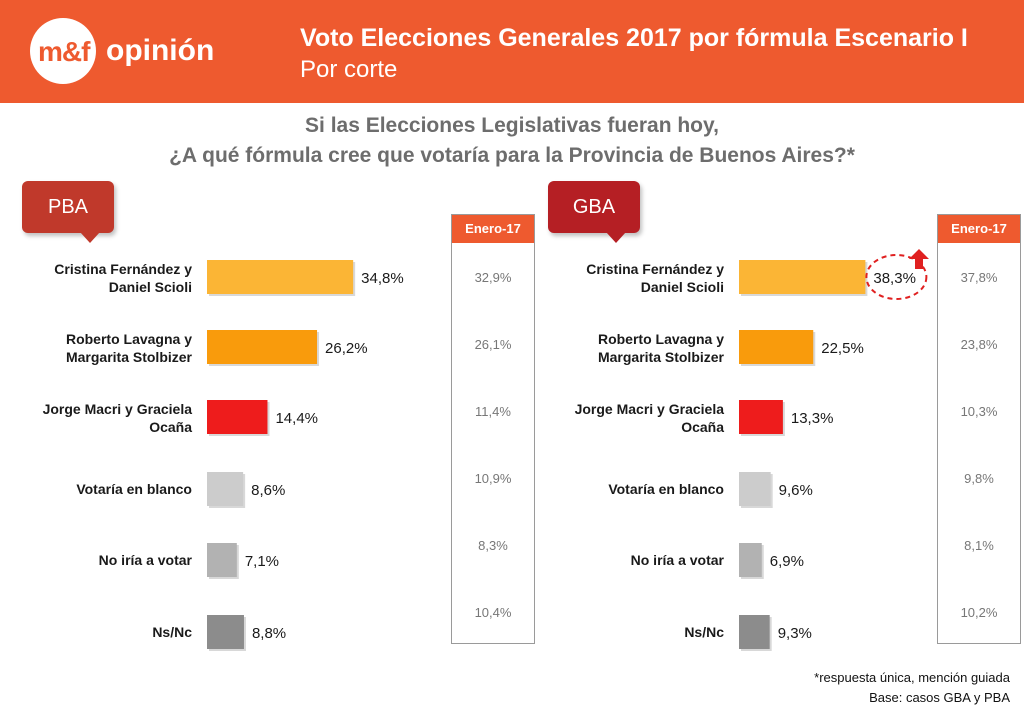 The width and height of the screenshot is (1024, 709). I want to click on highlight-circle, so click(896, 277).